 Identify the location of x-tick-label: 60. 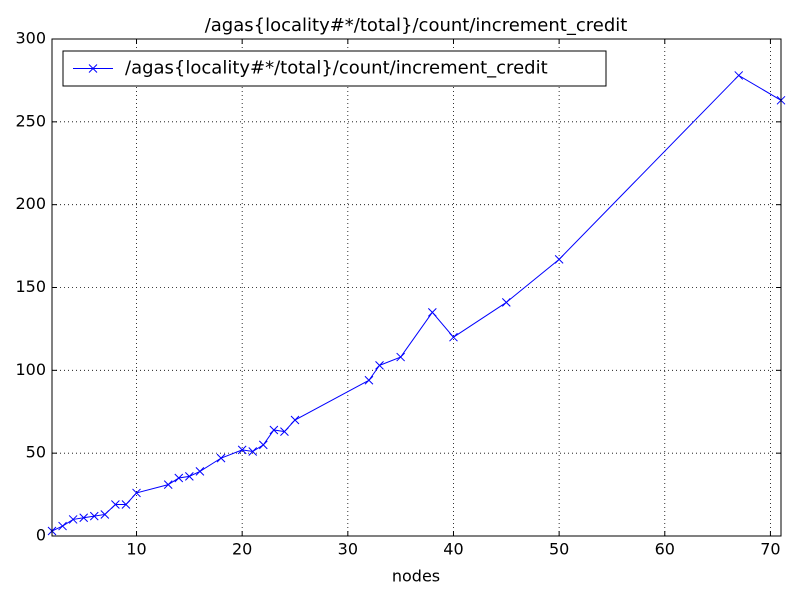
(665, 549).